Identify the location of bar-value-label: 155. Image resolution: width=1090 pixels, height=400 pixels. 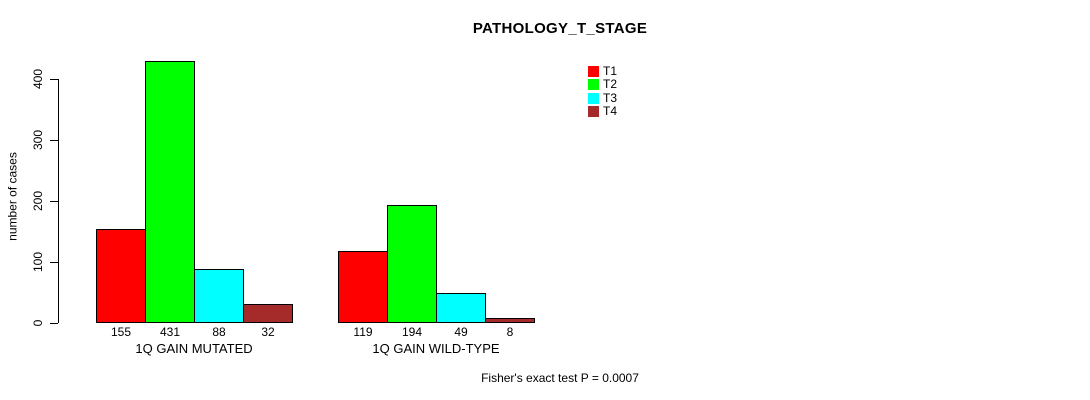
(121, 332).